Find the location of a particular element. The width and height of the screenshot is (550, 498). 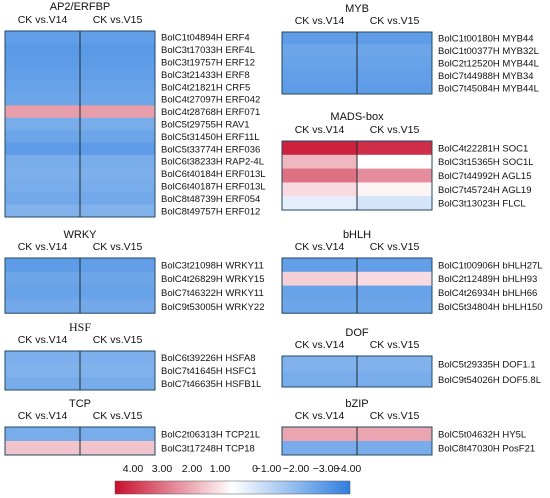

row-label: BolC6t40184H ERF013L is located at coordinates (213, 174).